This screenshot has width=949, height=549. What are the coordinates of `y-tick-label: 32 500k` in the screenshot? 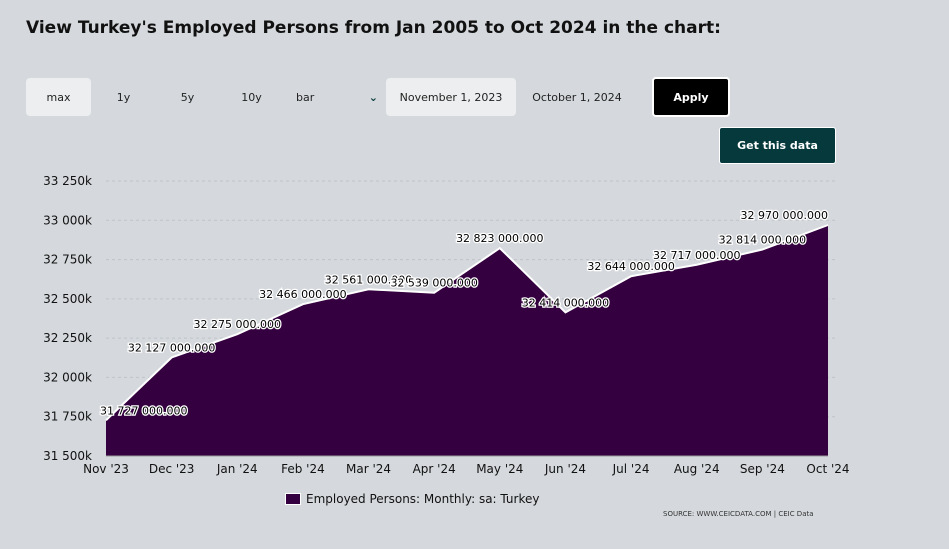 It's located at (67, 299).